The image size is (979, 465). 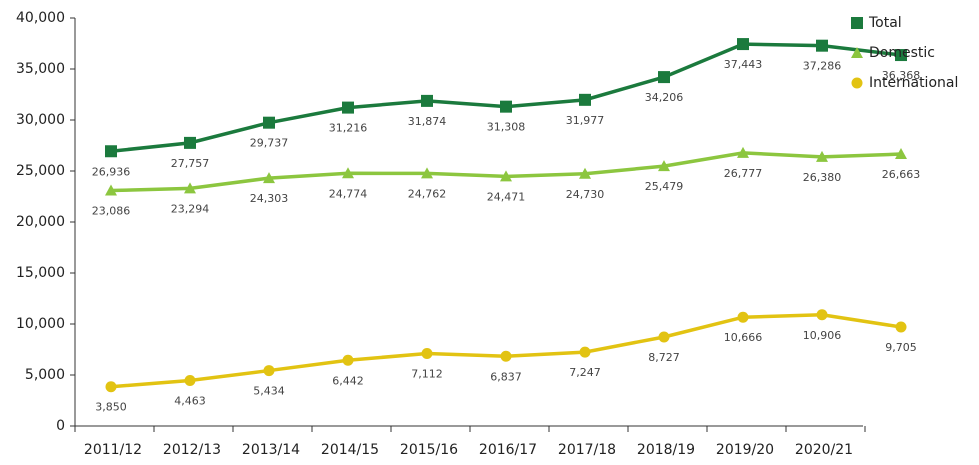 I want to click on value-label: 34,206, so click(x=664, y=97).